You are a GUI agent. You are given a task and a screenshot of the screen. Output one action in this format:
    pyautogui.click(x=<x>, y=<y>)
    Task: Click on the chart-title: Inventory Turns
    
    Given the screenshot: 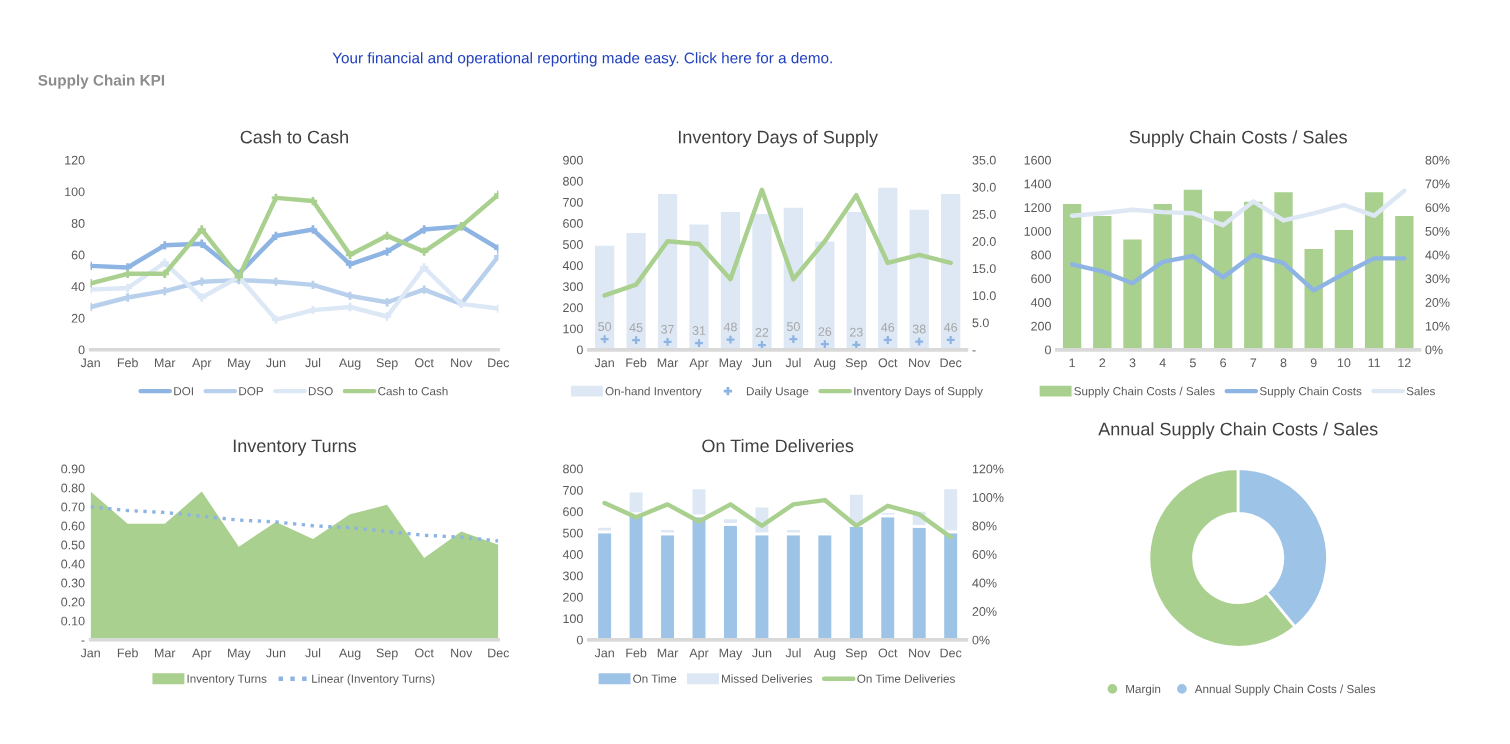 What is the action you would take?
    pyautogui.click(x=295, y=447)
    